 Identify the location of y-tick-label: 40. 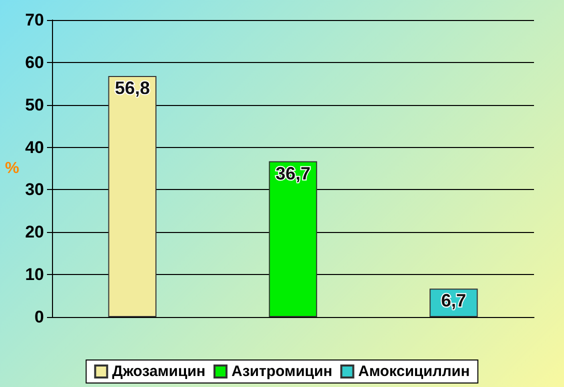
(34, 147).